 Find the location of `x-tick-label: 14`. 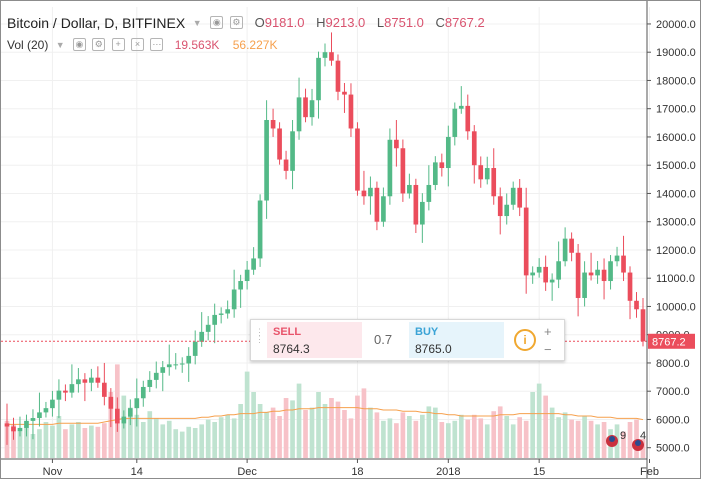

x-tick-label: 14 is located at coordinates (137, 472).